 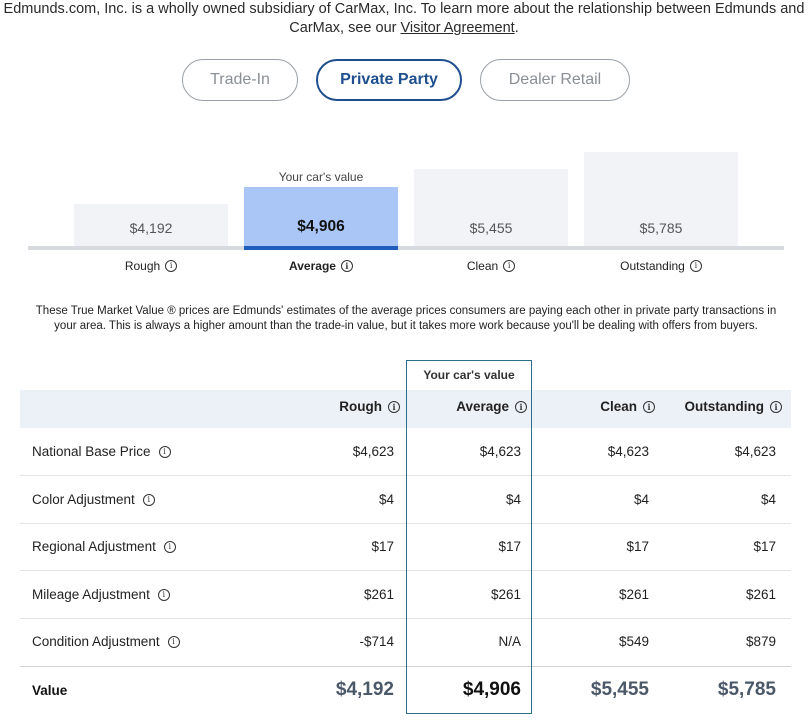 I want to click on bar-outstanding-value: $5,785, so click(x=661, y=228).